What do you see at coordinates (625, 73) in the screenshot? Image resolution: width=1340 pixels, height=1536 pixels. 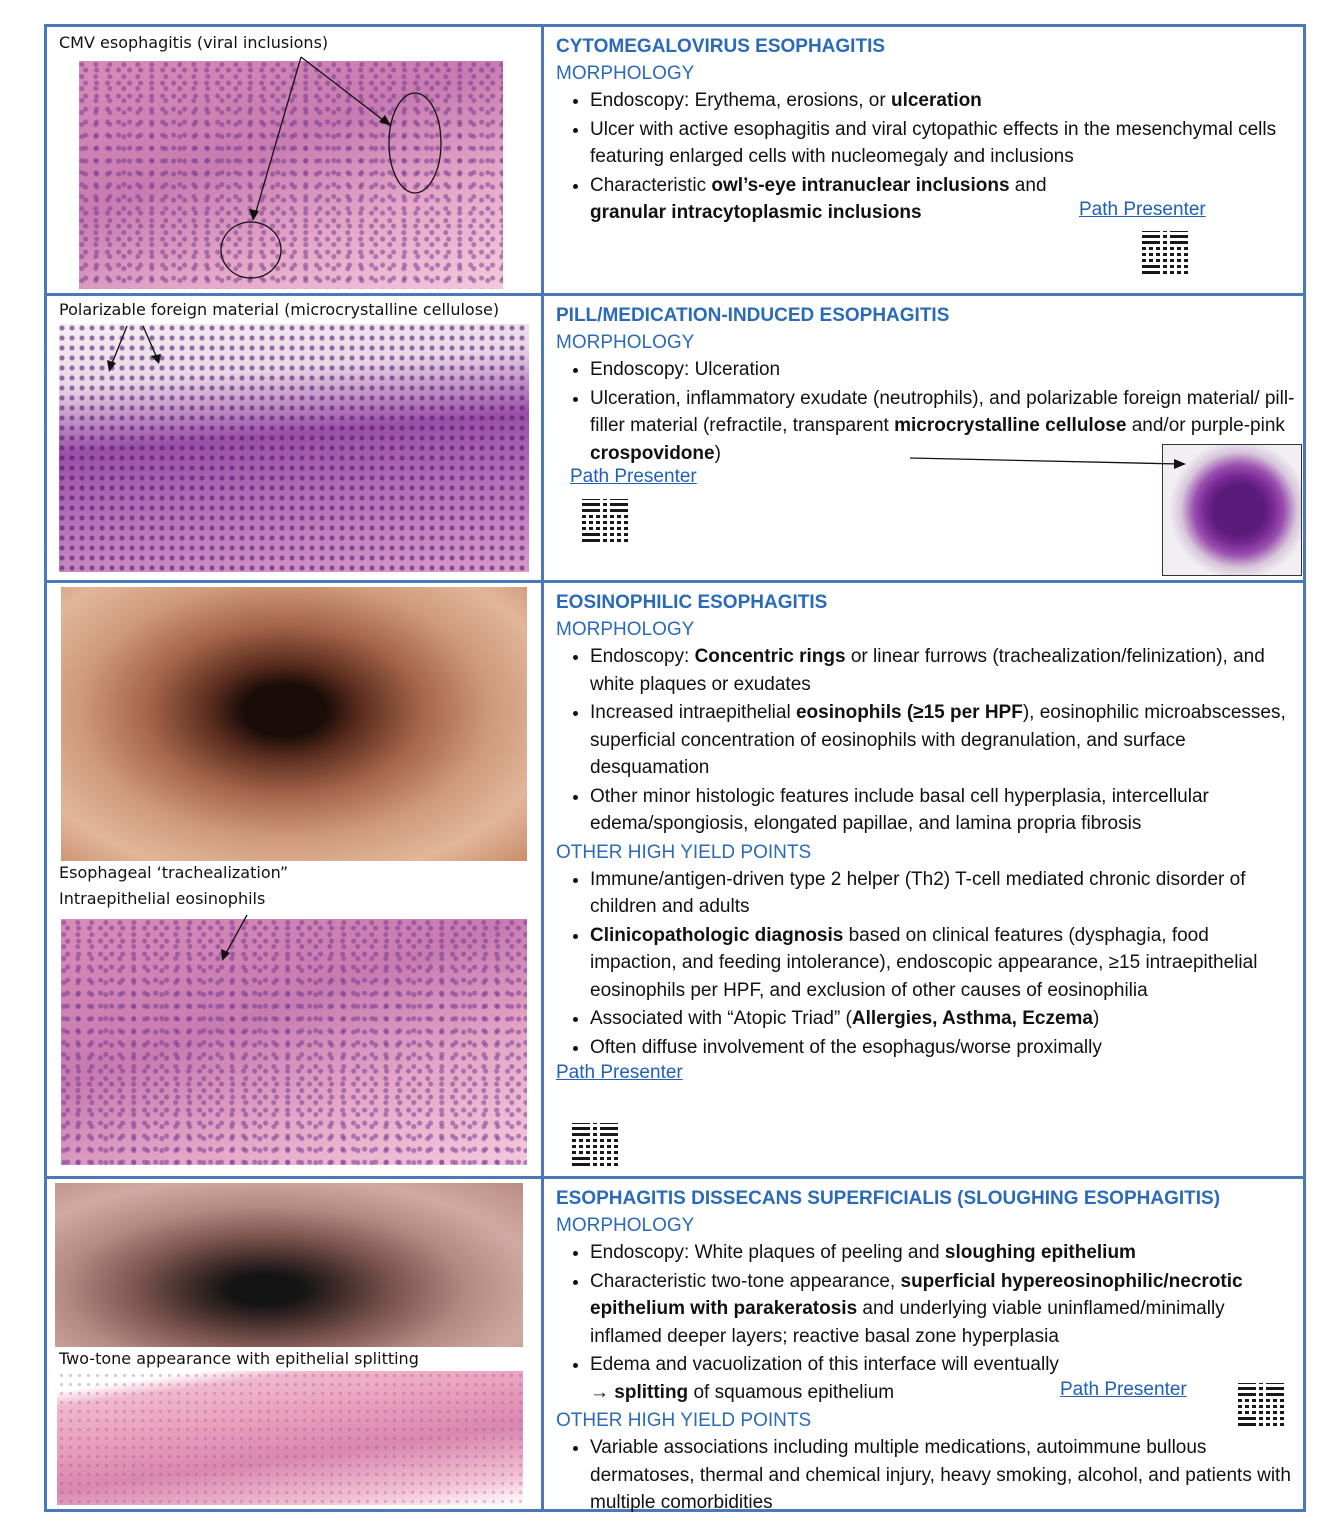 I see `cmv-morphology-heading: MORPHOLOGY` at bounding box center [625, 73].